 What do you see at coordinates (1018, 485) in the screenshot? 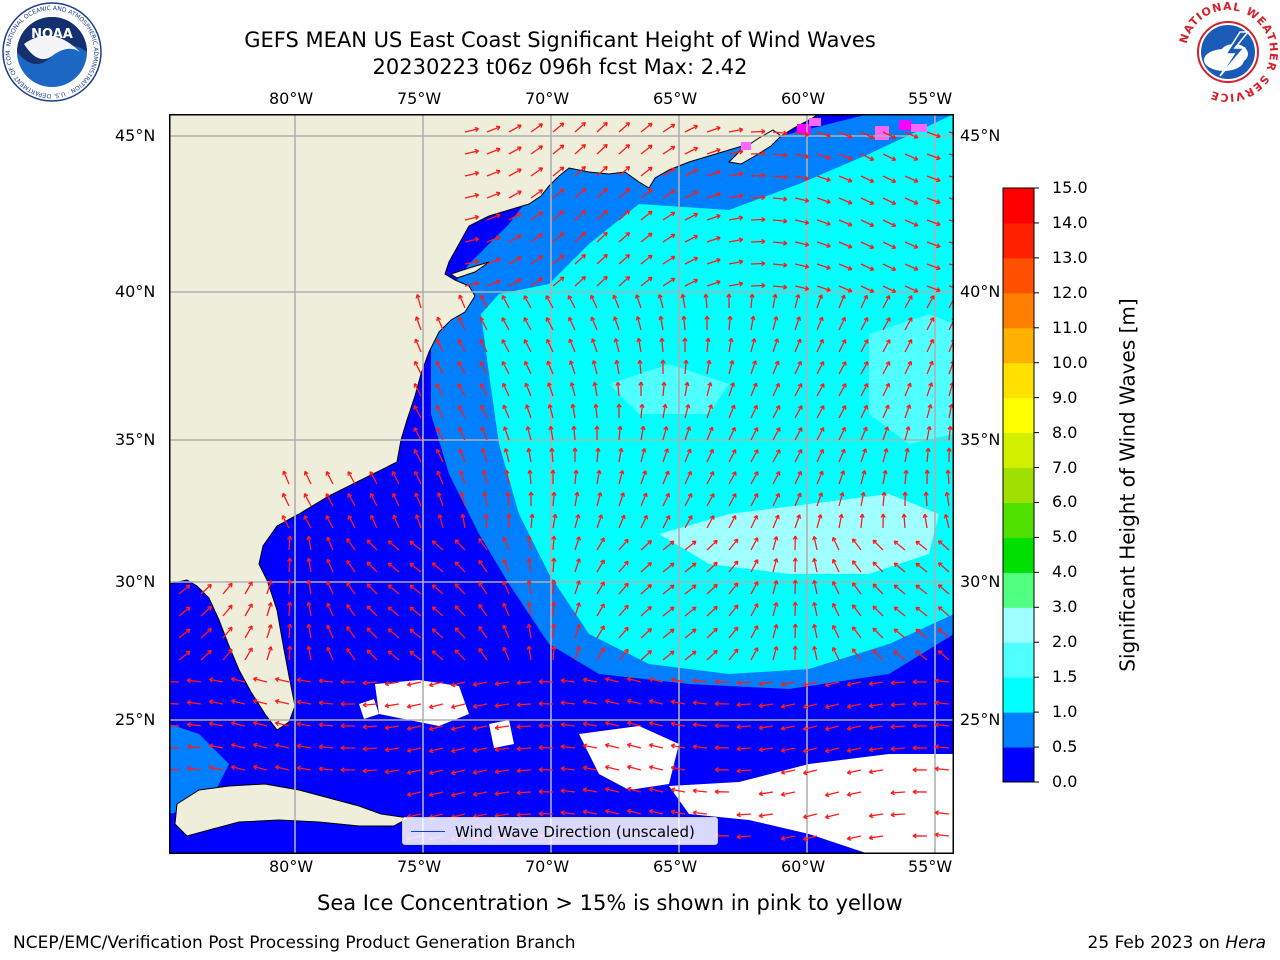
I see `colorbar-frame` at bounding box center [1018, 485].